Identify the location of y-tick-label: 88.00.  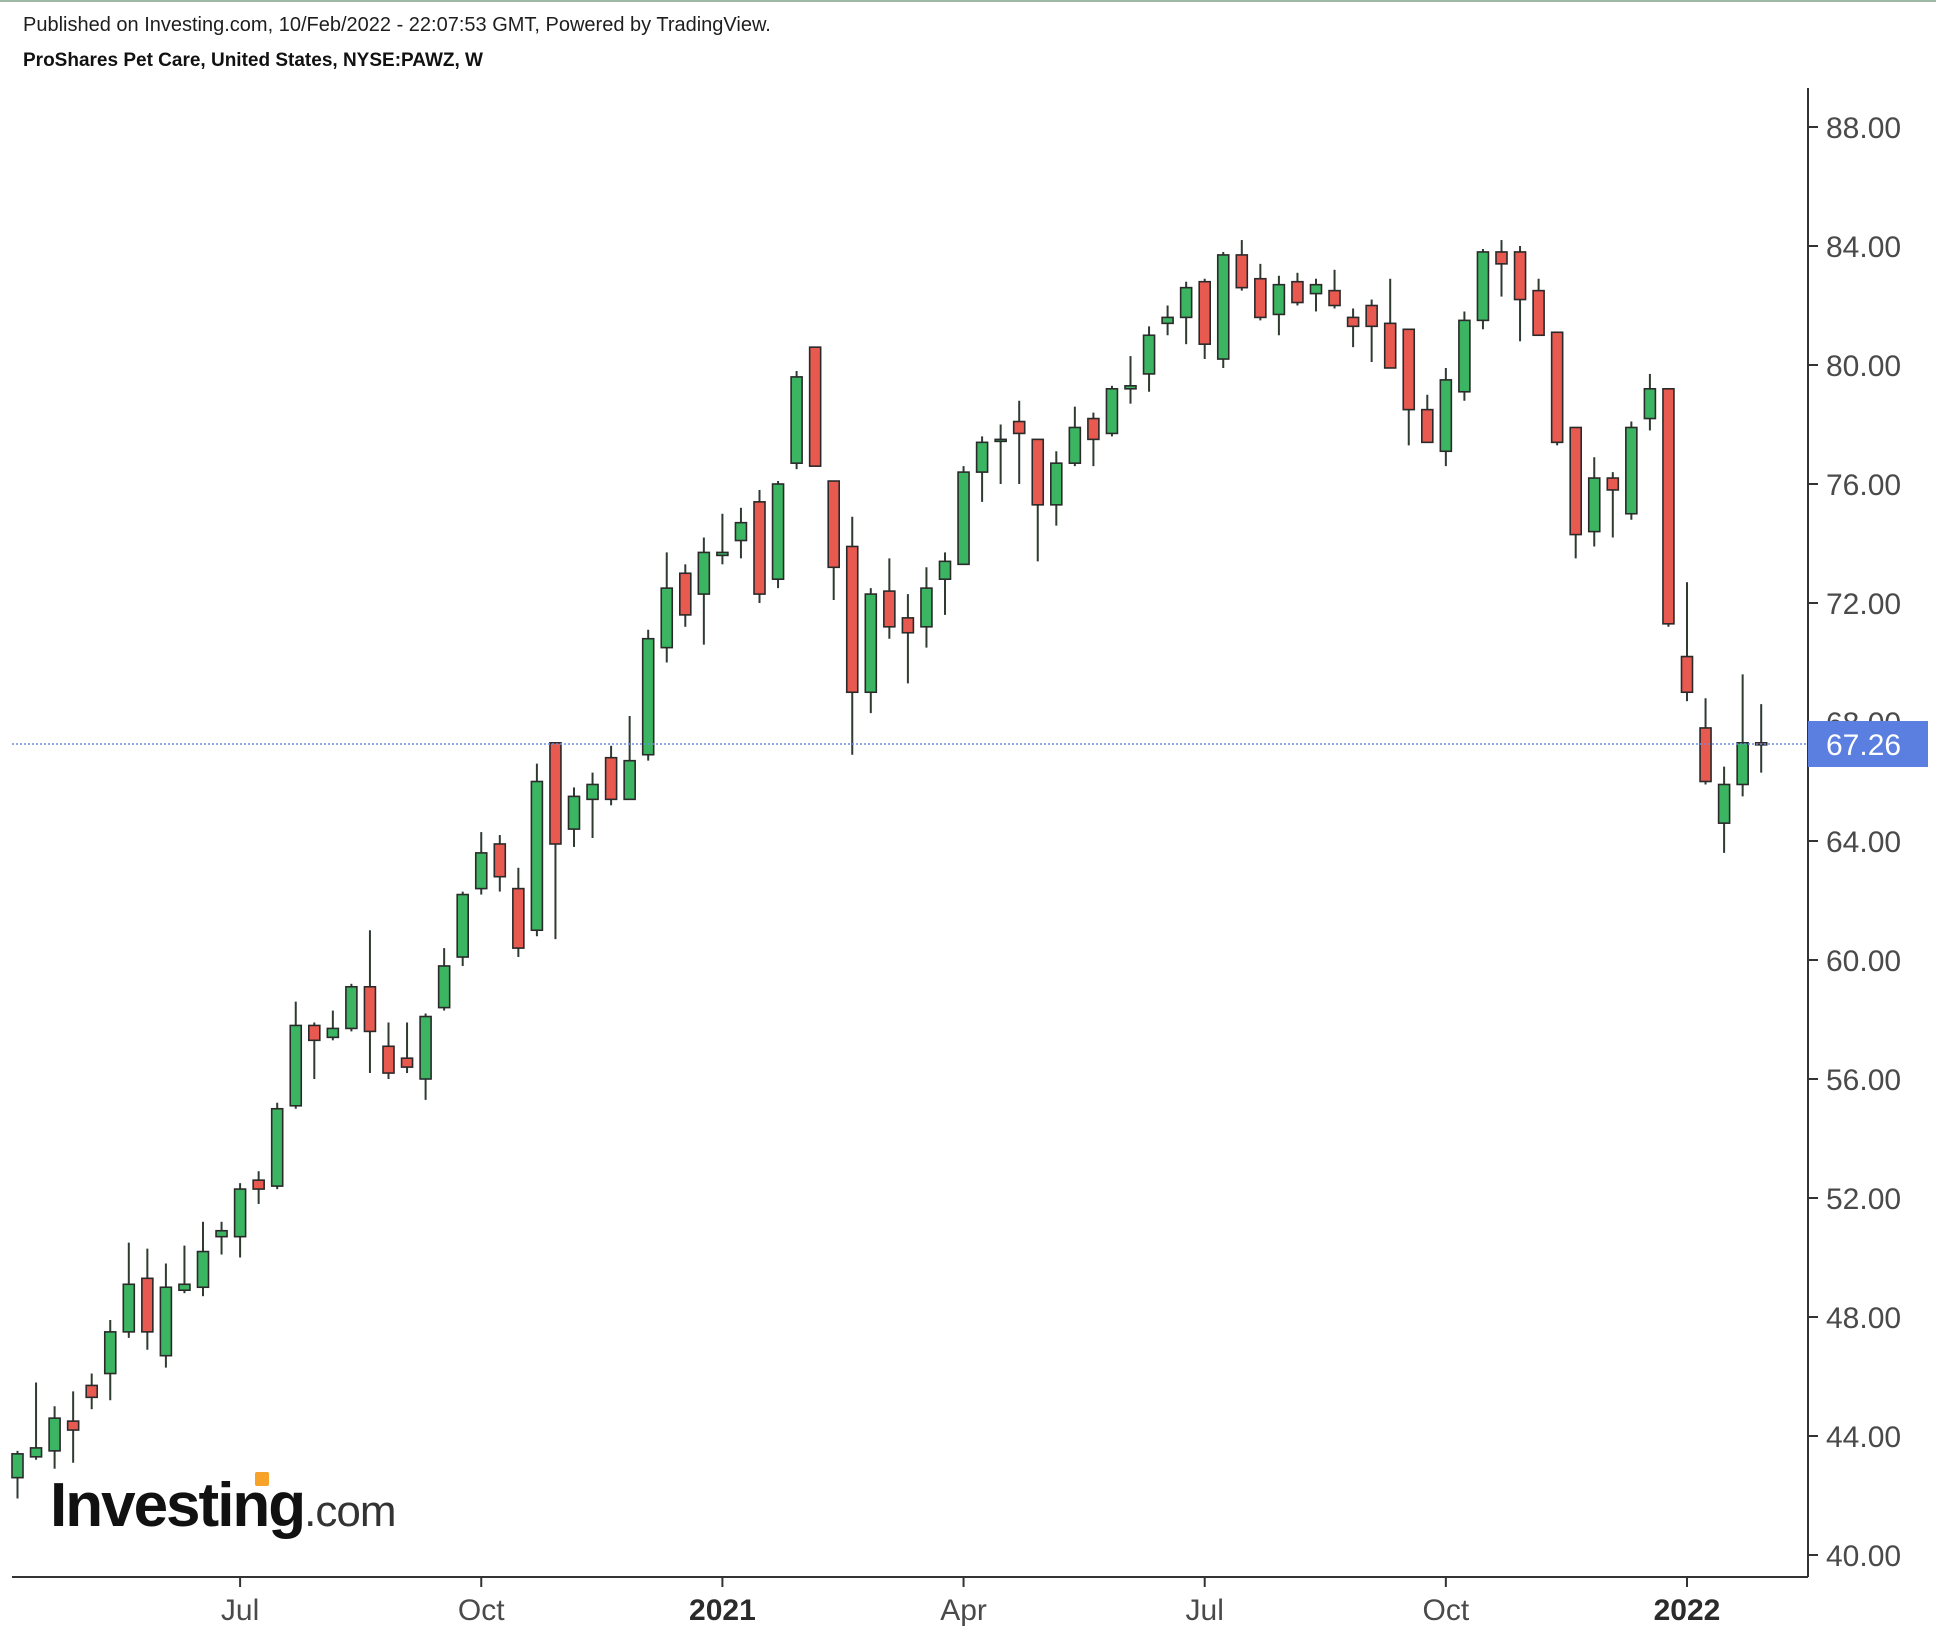
(1863, 128).